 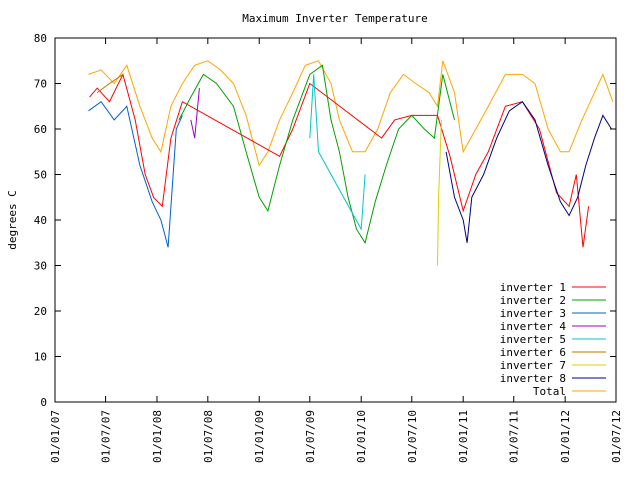 I want to click on y-axis-label: degrees C, so click(x=12, y=220).